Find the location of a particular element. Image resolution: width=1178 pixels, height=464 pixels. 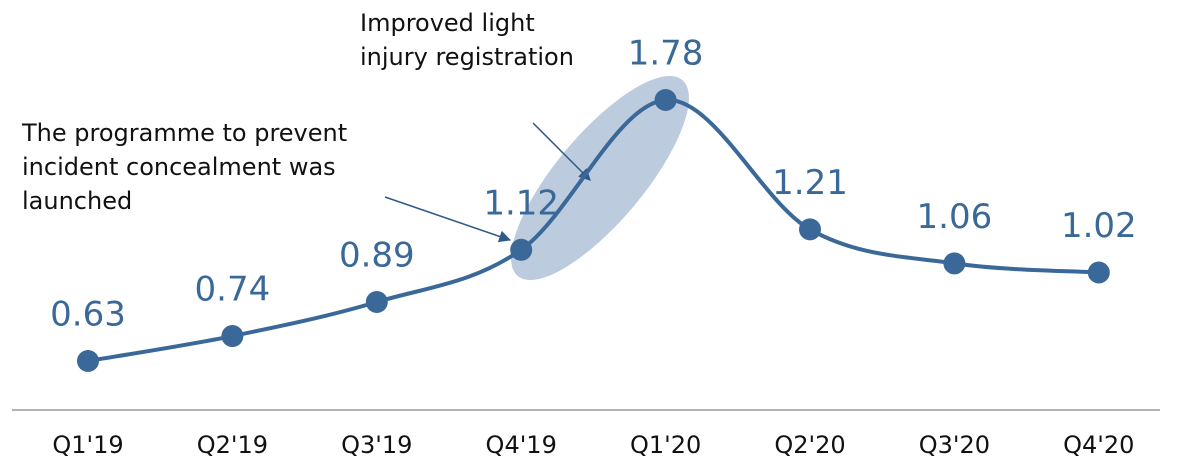

data-label: 1.21 is located at coordinates (810, 183).